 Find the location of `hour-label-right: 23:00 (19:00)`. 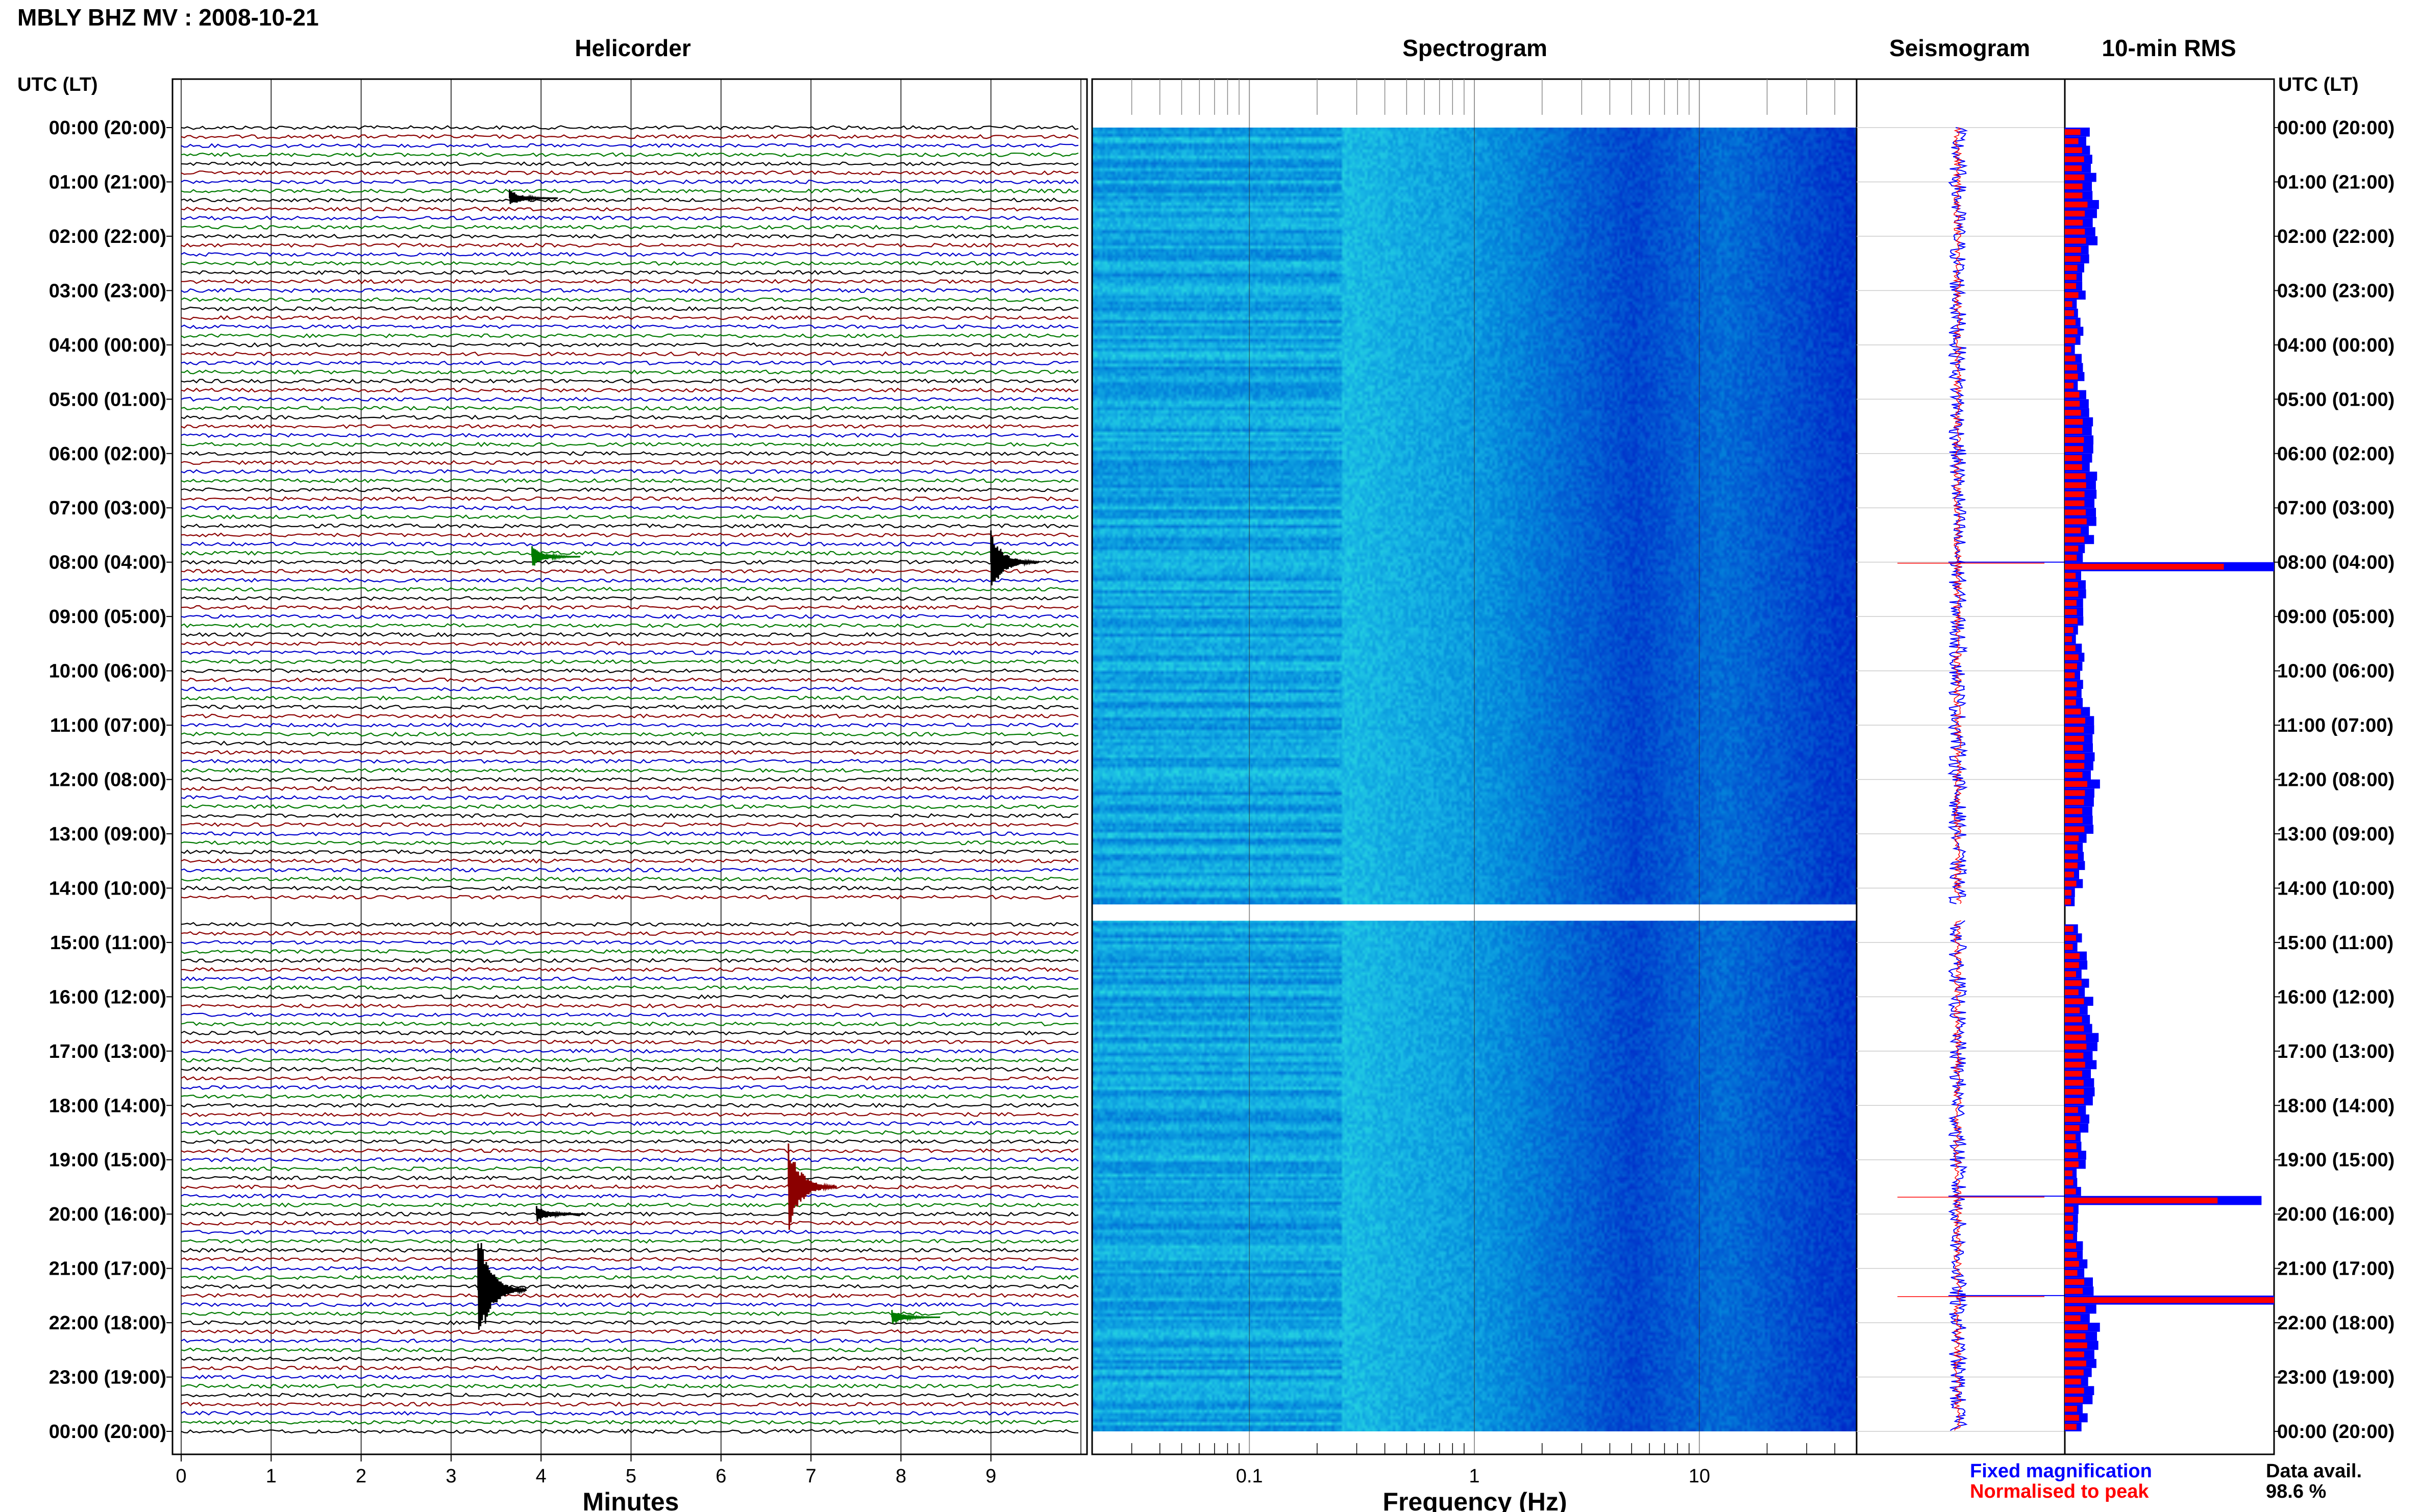

hour-label-right: 23:00 (19:00) is located at coordinates (2336, 1378).